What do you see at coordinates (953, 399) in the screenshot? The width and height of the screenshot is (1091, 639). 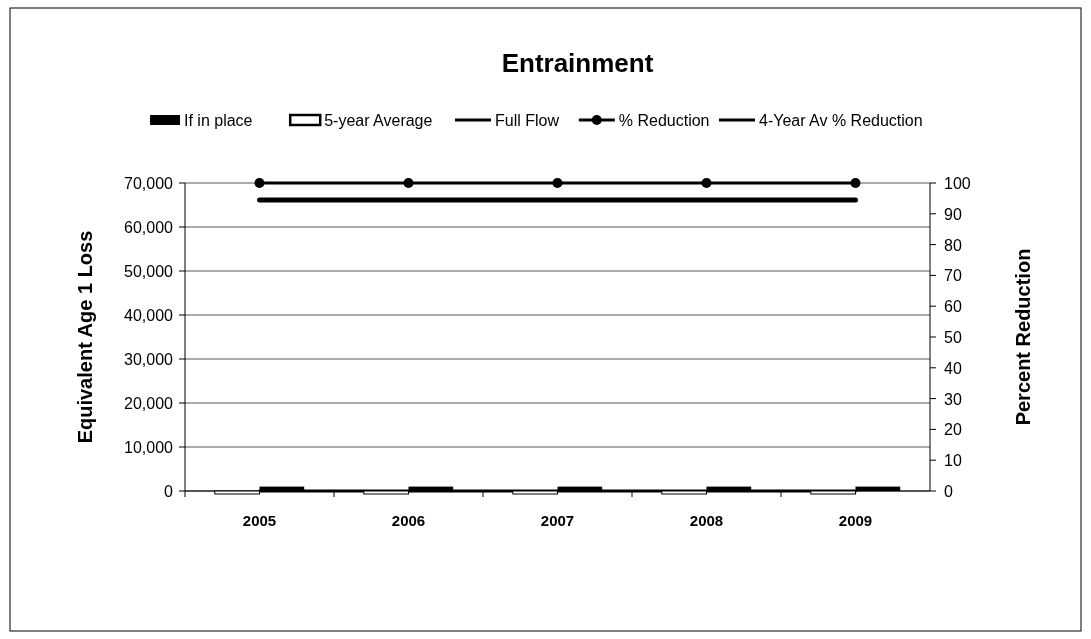 I see `y2-tick-label: 30` at bounding box center [953, 399].